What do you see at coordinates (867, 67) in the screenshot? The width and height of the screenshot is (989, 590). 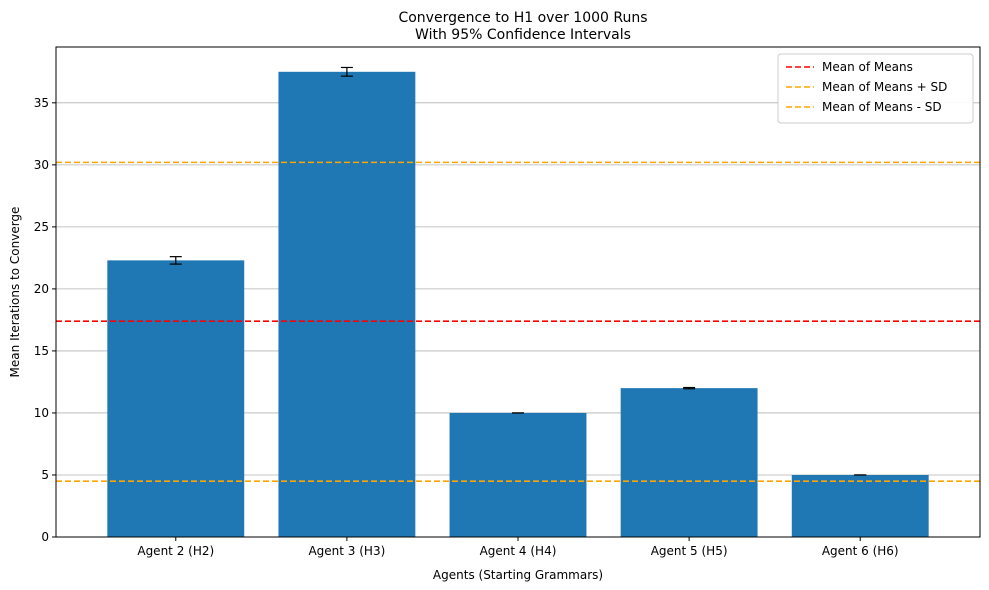 I see `legend-label: Mean of Means` at bounding box center [867, 67].